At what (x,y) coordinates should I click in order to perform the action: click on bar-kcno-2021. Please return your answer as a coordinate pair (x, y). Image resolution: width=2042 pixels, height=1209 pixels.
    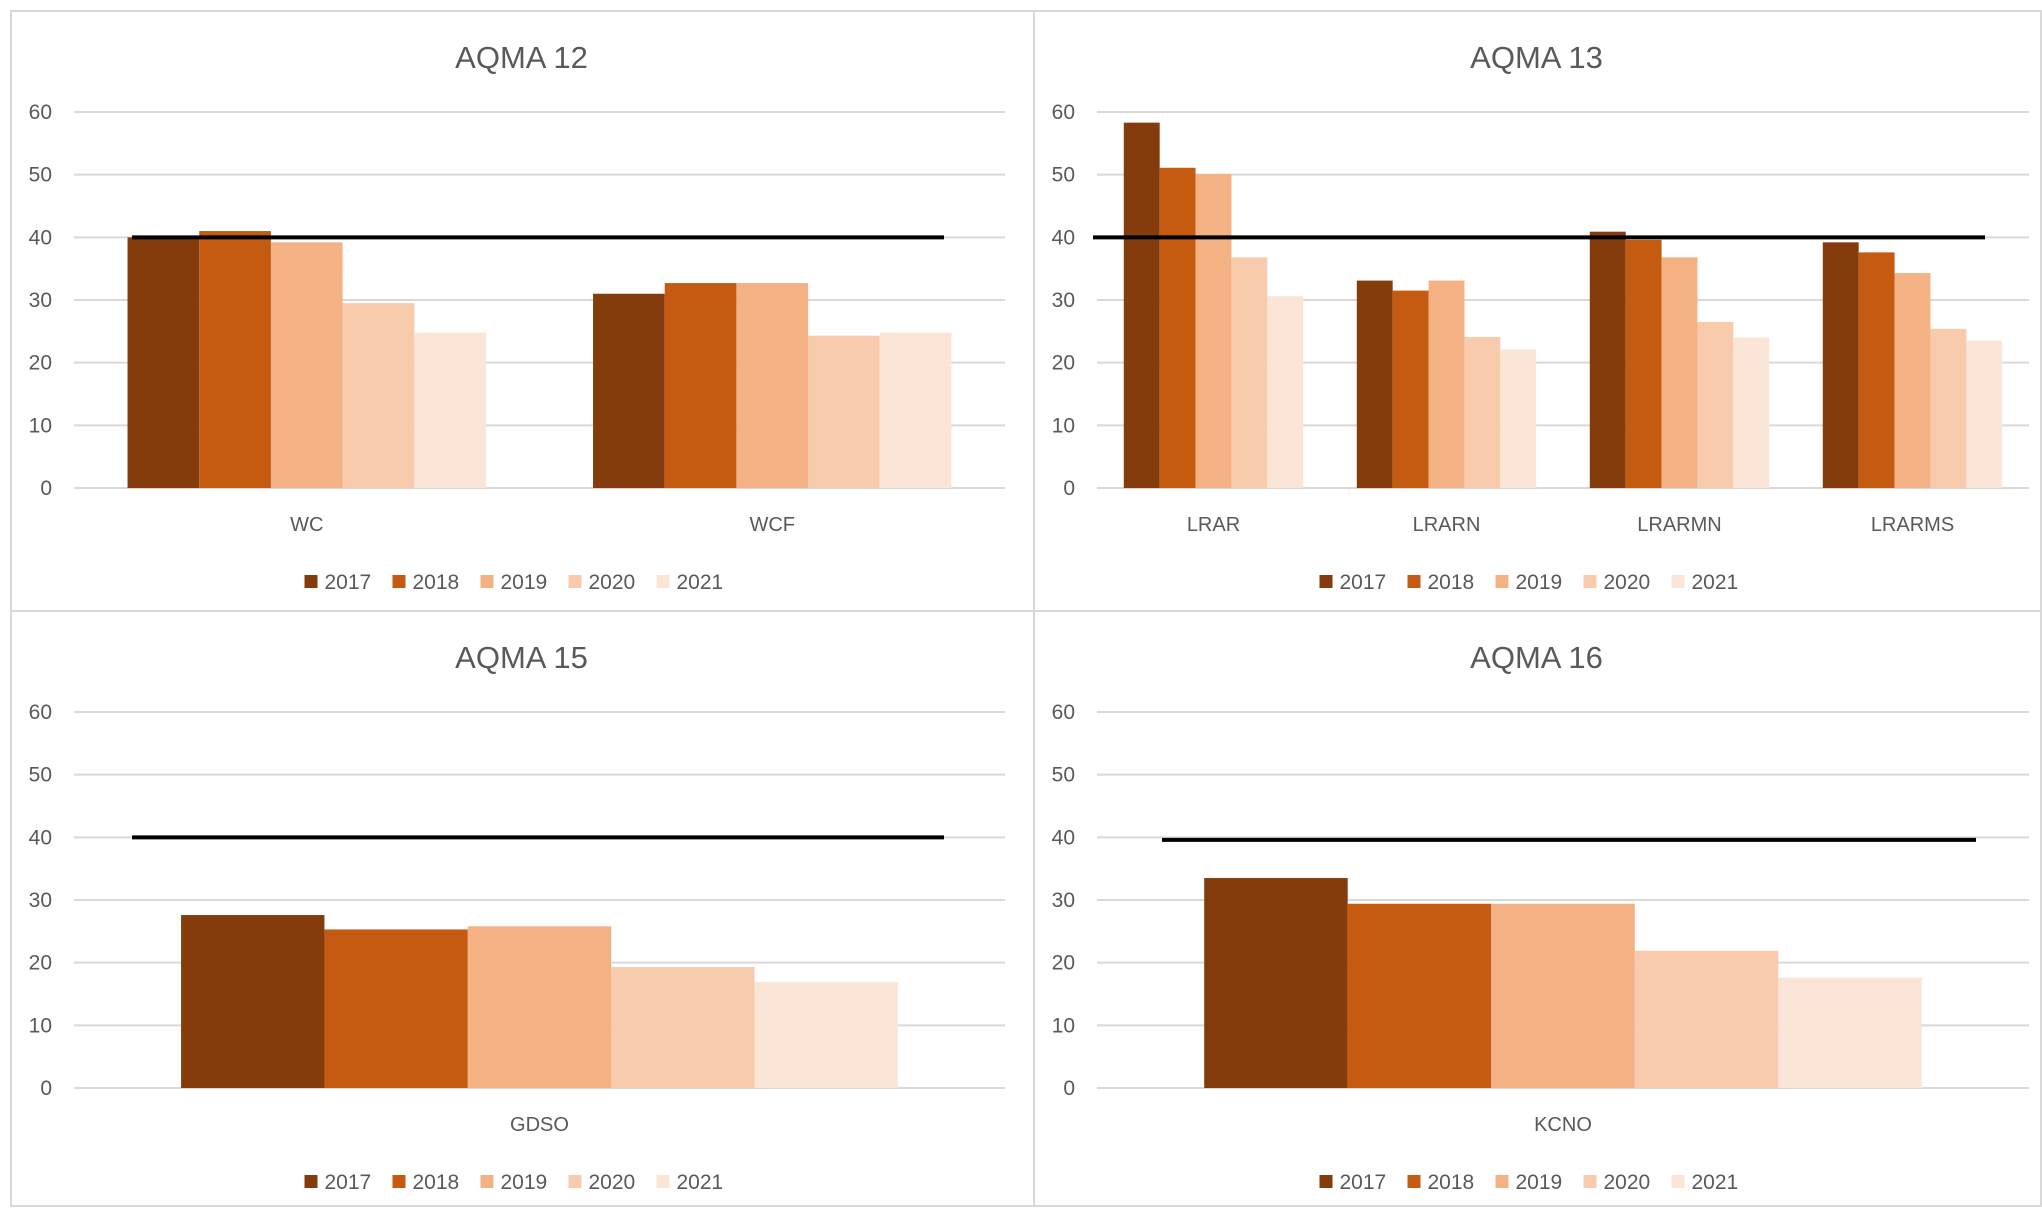
    Looking at the image, I should click on (1850, 1032).